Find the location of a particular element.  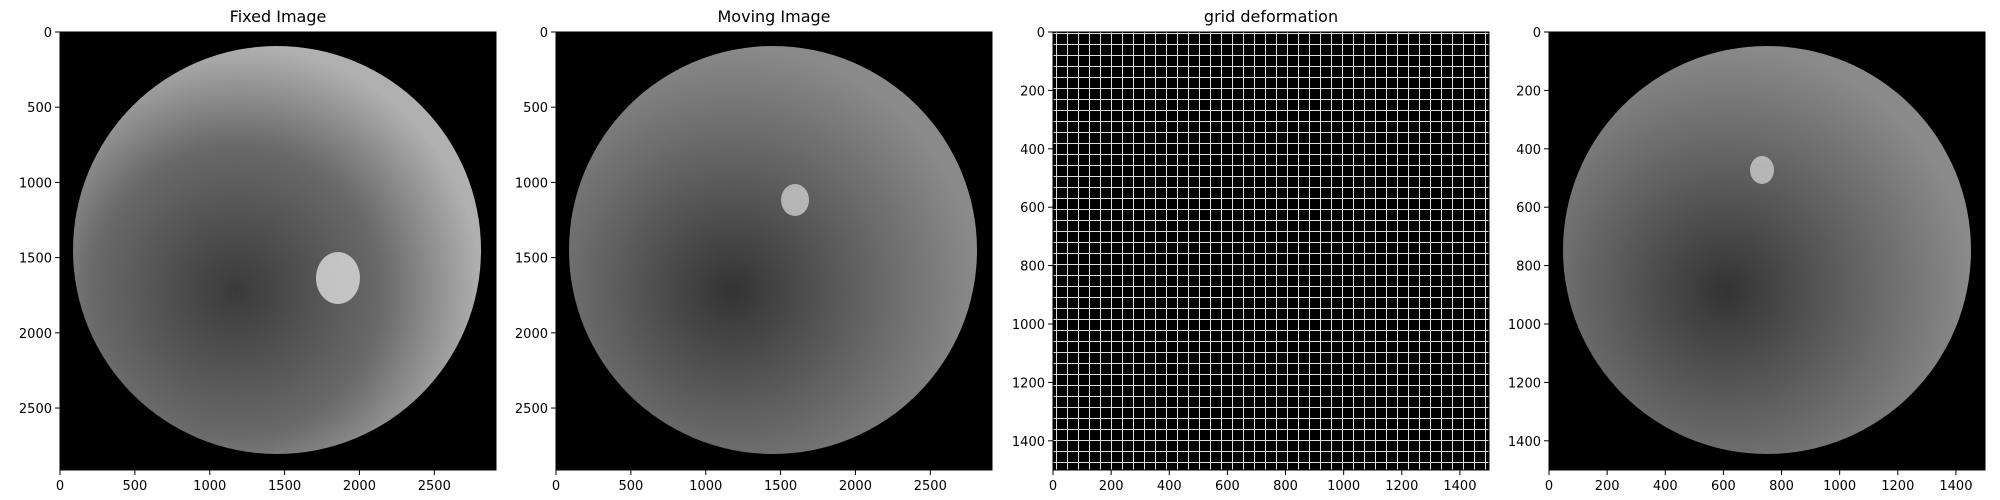

panel-title: Moving Image is located at coordinates (774, 16).